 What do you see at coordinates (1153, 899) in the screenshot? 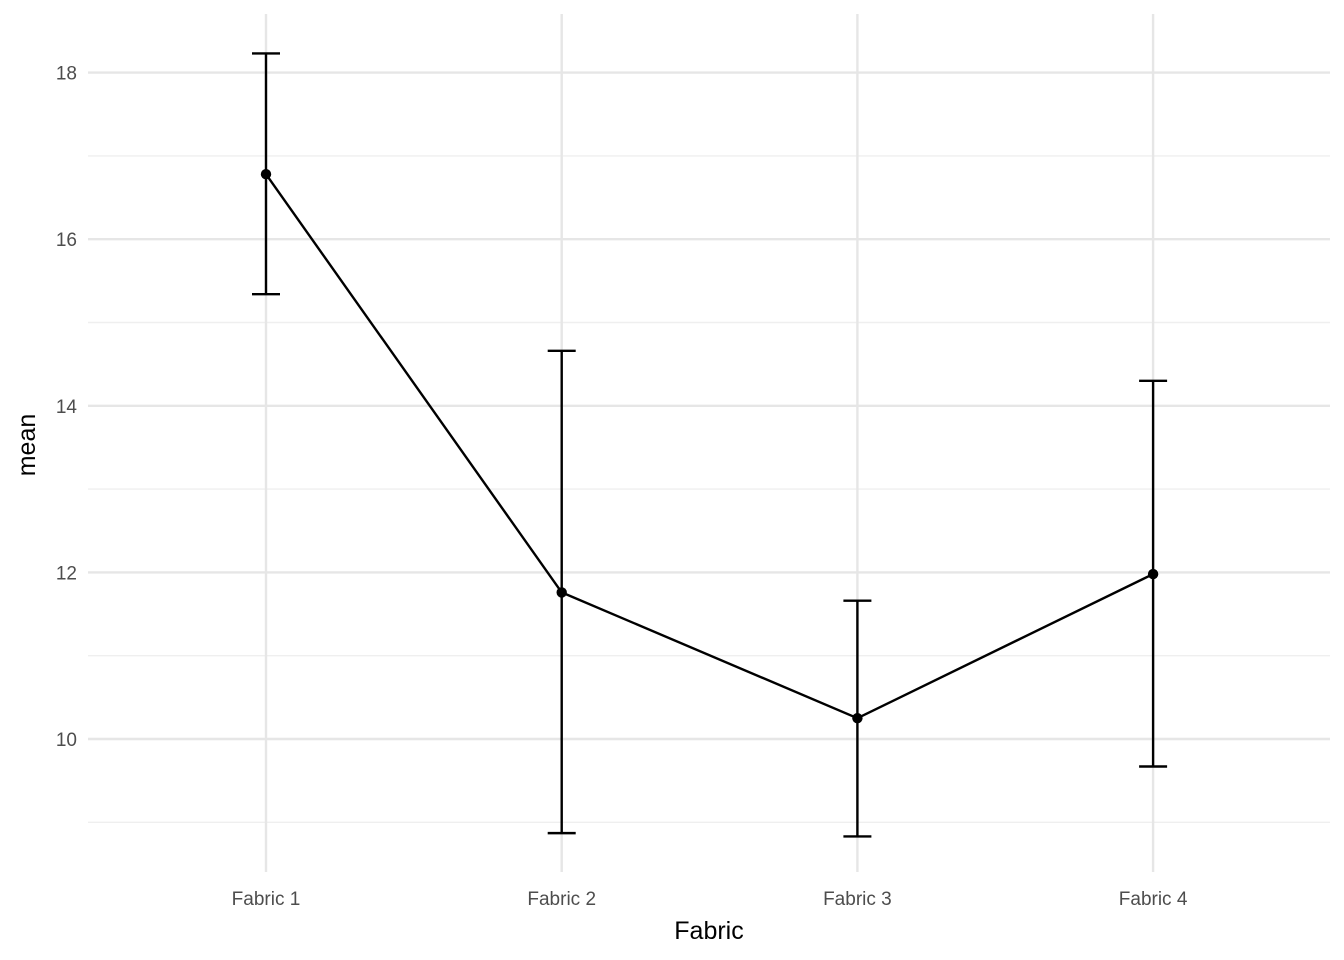
I see `x-tick-label: Fabric 4` at bounding box center [1153, 899].